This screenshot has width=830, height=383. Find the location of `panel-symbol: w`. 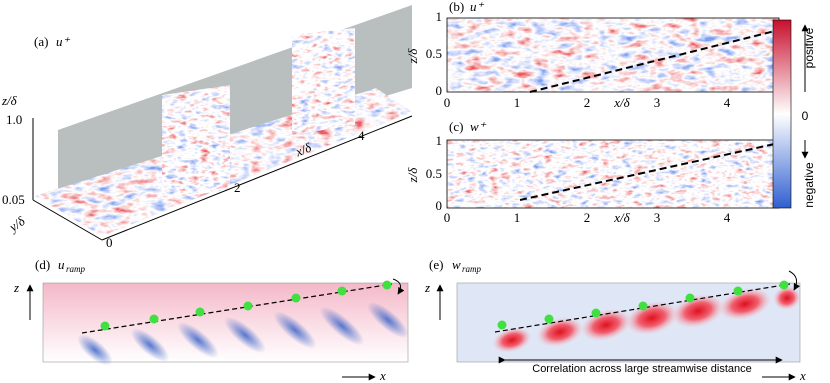

panel-symbol: w is located at coordinates (456, 264).